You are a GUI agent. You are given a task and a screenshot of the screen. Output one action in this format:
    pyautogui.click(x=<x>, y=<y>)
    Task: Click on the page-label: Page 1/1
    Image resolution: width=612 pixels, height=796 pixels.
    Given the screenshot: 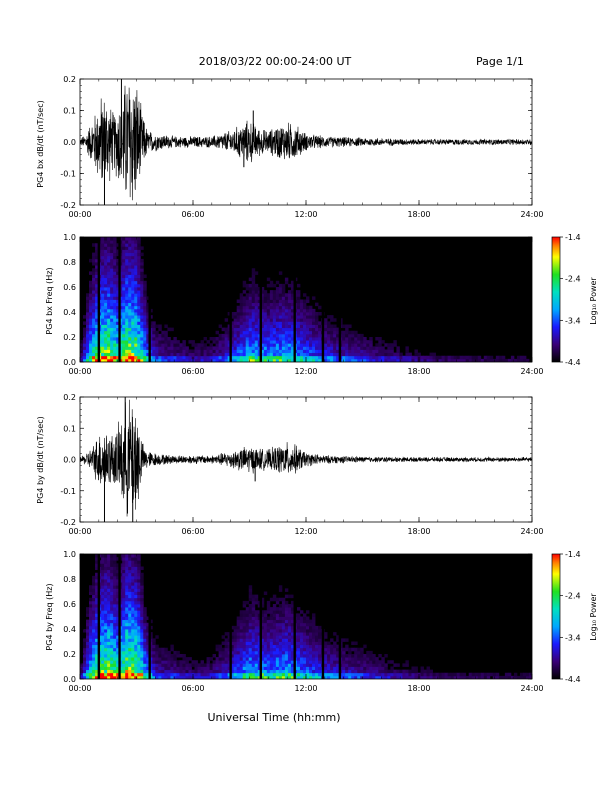 What is the action you would take?
    pyautogui.click(x=500, y=61)
    